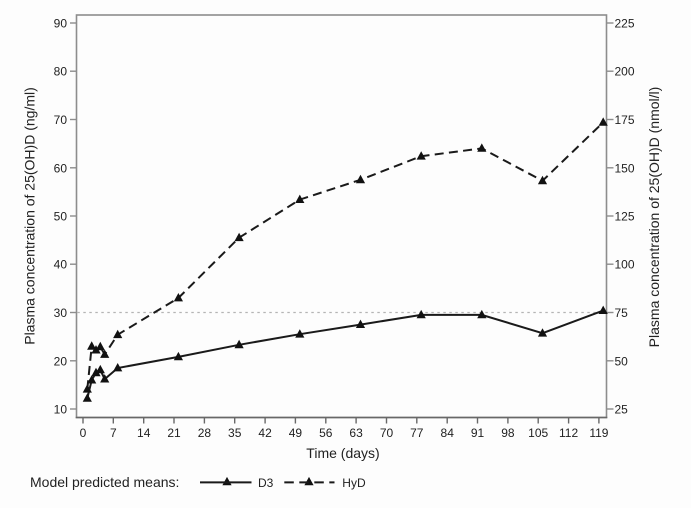  I want to click on svg-text: 91, so click(478, 433).